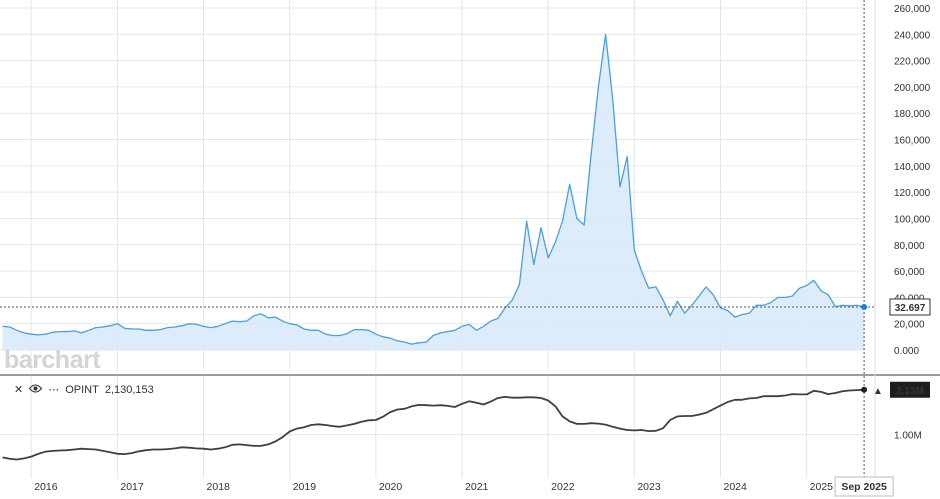 This screenshot has width=940, height=499. Describe the element at coordinates (35, 390) in the screenshot. I see `eye-icon` at that location.